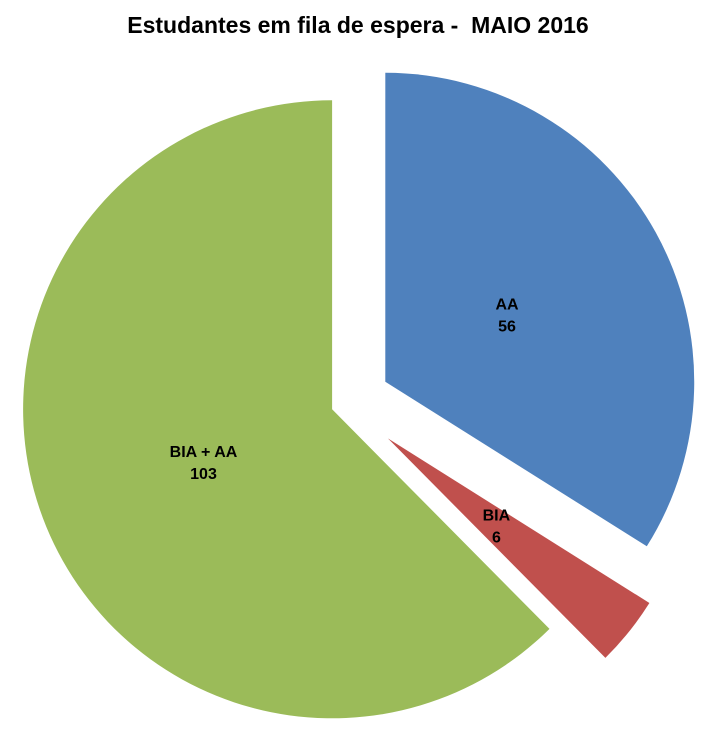 This screenshot has height=731, width=716. What do you see at coordinates (518, 548) in the screenshot?
I see `pie-slice-bia` at bounding box center [518, 548].